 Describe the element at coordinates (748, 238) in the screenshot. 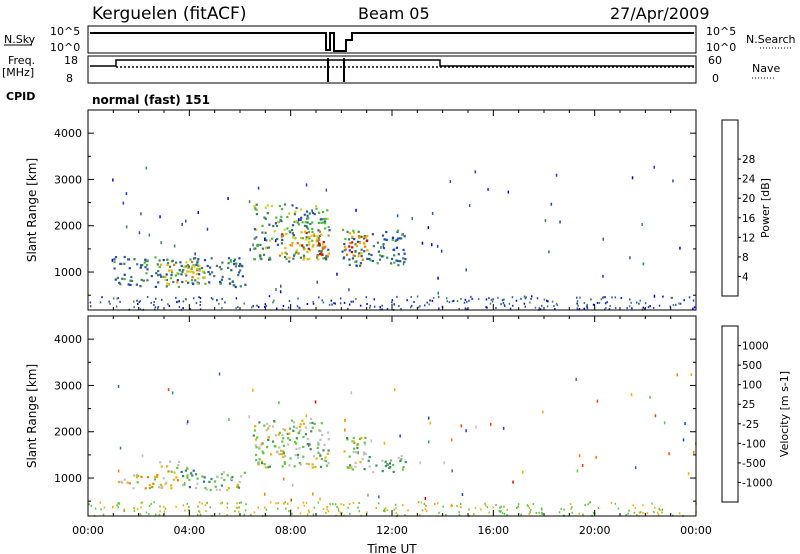

I see `colorbar-tick-0-2: 12` at that location.